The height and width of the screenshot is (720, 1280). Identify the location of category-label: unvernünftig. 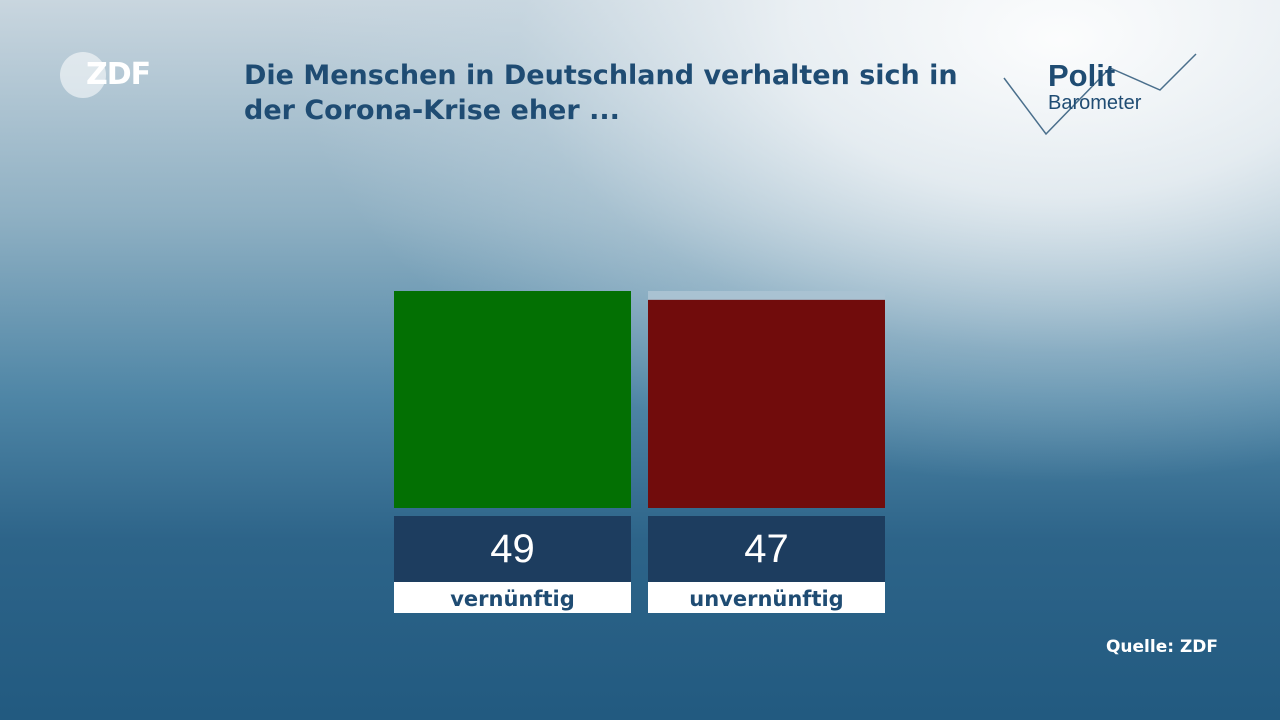
(766, 599).